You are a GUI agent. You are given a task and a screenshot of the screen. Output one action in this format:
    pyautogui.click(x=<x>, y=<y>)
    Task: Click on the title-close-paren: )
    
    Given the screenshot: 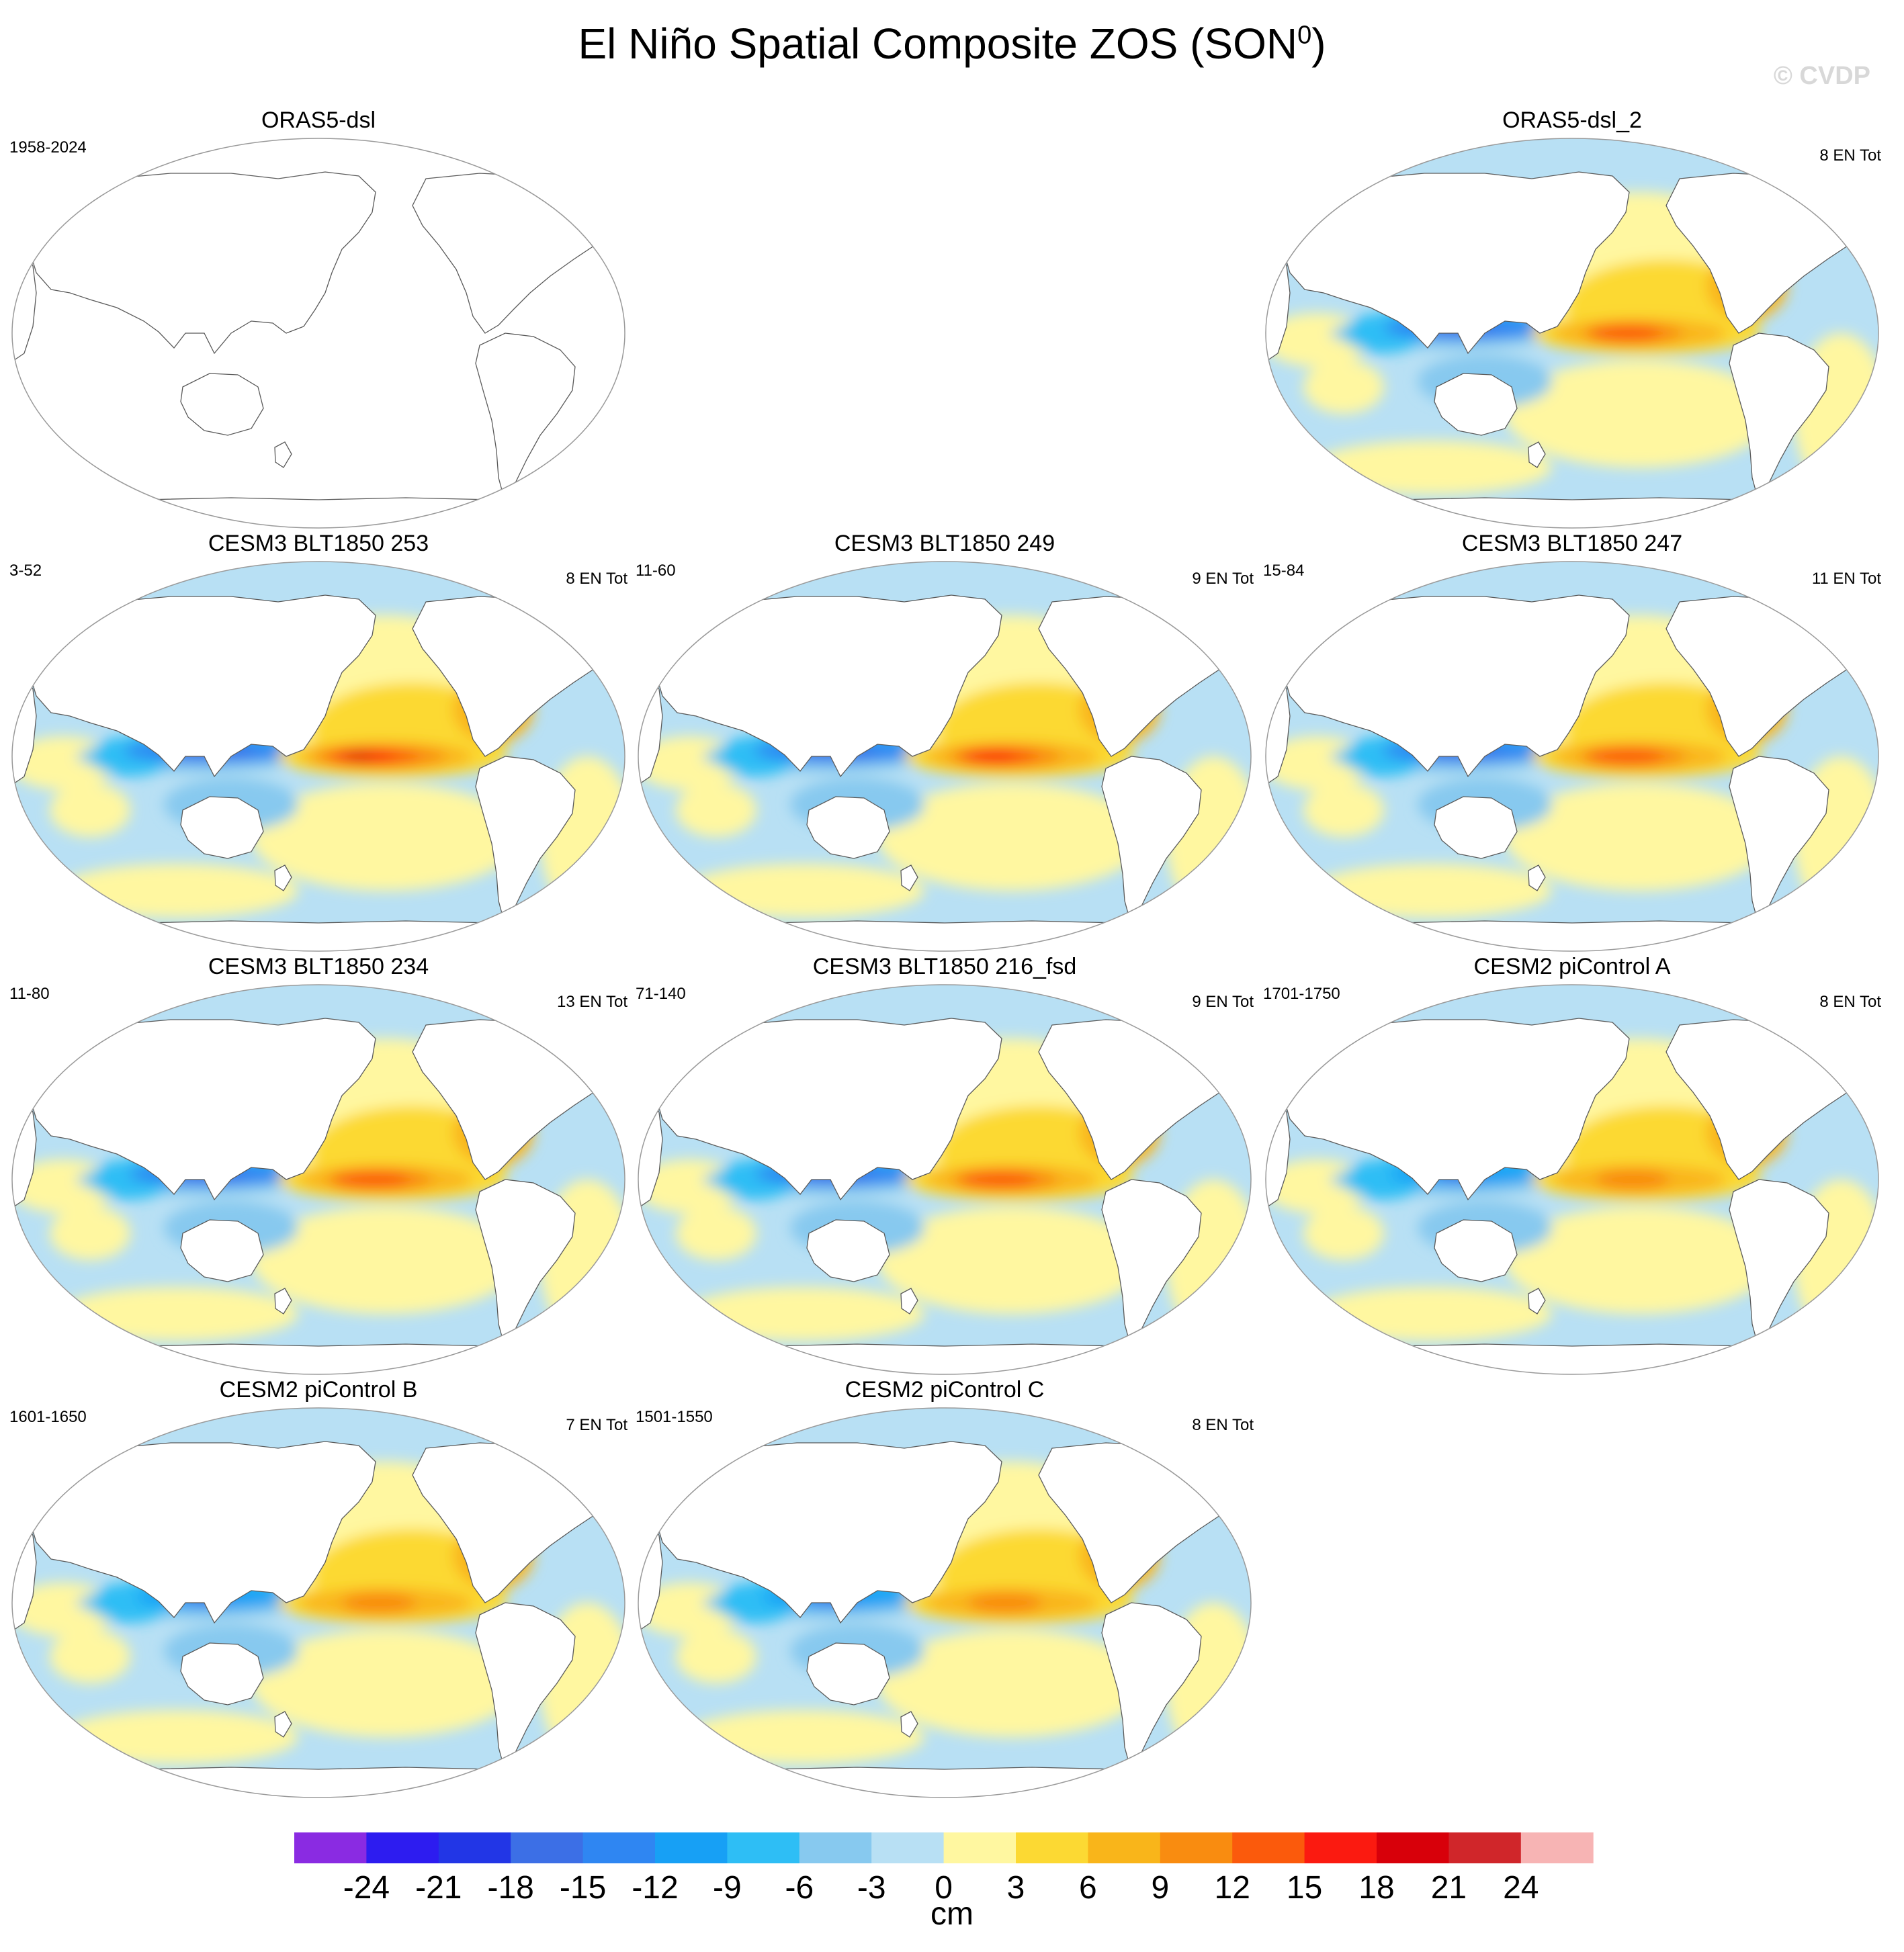 What is the action you would take?
    pyautogui.click(x=1318, y=43)
    